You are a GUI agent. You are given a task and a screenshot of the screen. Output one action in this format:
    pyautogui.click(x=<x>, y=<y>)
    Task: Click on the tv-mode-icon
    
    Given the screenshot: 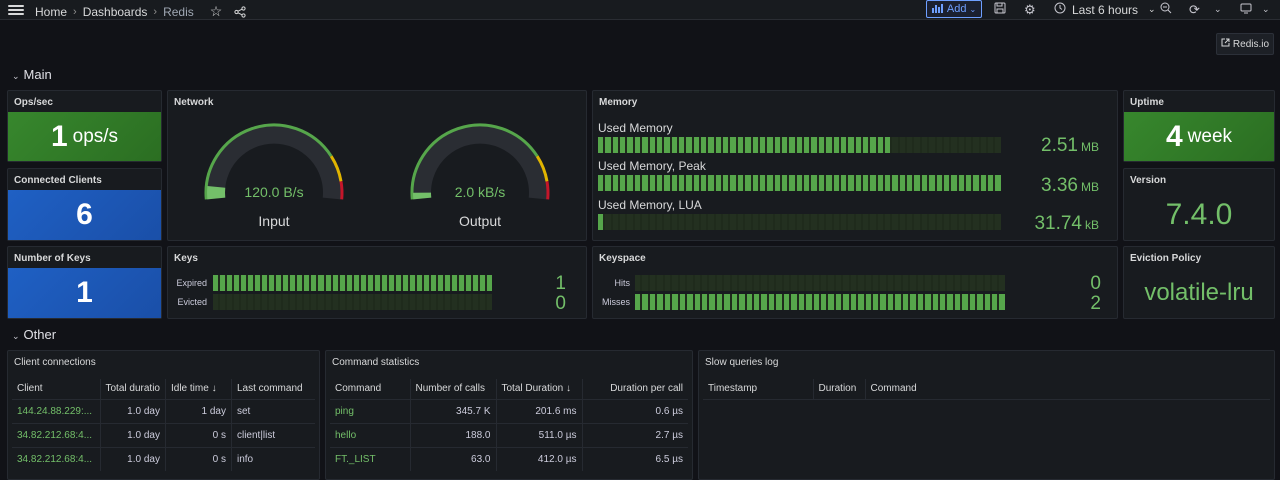 What is the action you would take?
    pyautogui.click(x=1246, y=9)
    